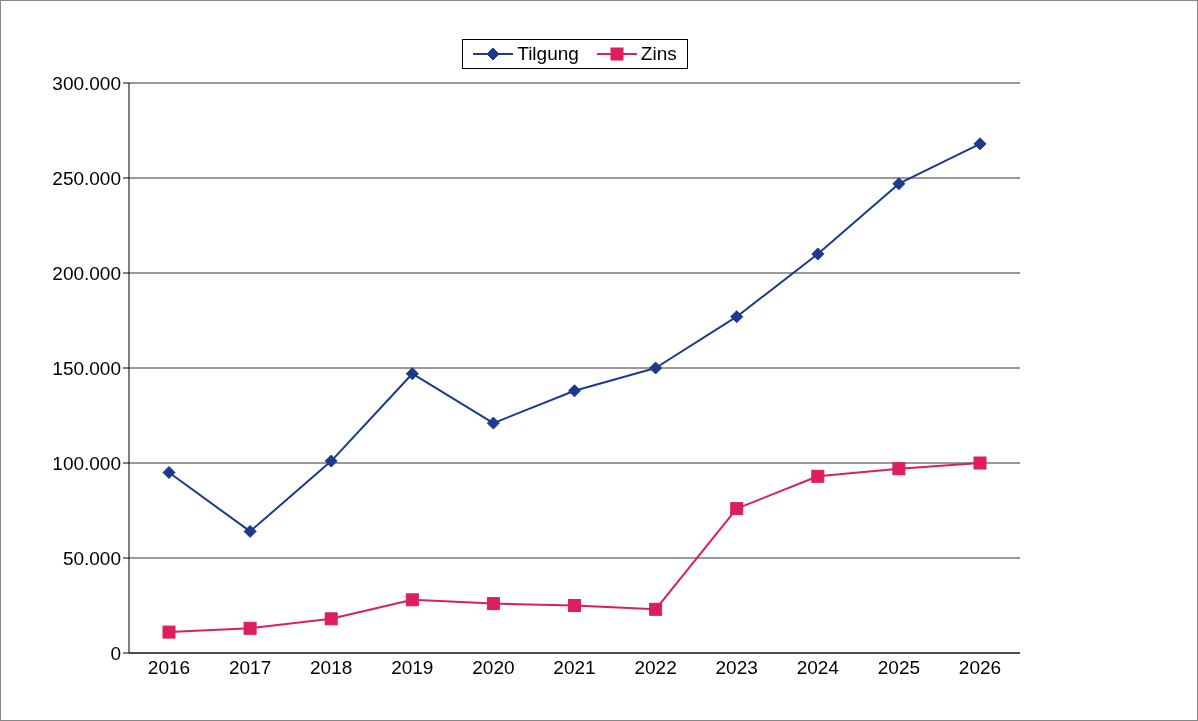  Describe the element at coordinates (91, 558) in the screenshot. I see `y-tick-label: 50.000` at that location.